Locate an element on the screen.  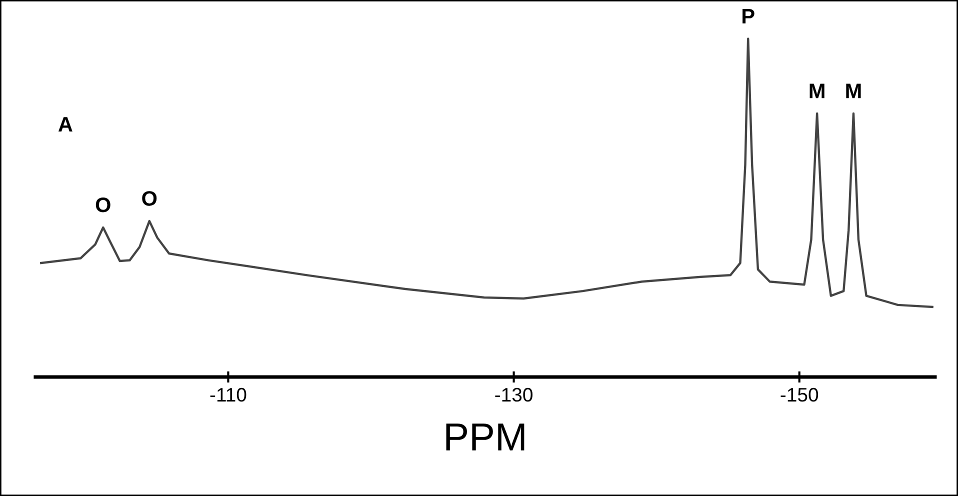
annotation: A is located at coordinates (65, 124).